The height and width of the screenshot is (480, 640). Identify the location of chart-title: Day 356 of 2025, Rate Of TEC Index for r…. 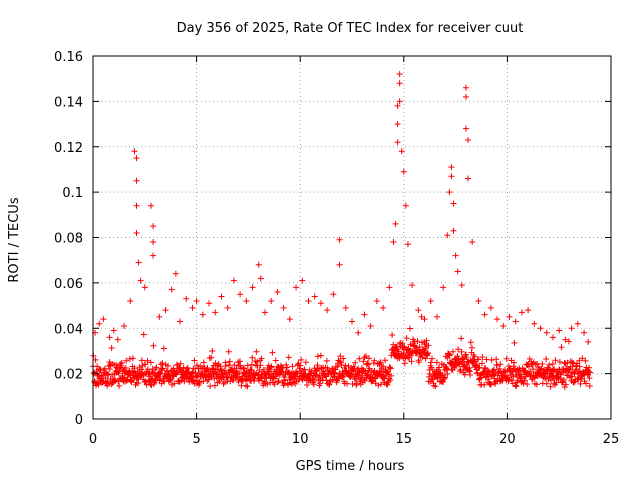
(350, 28).